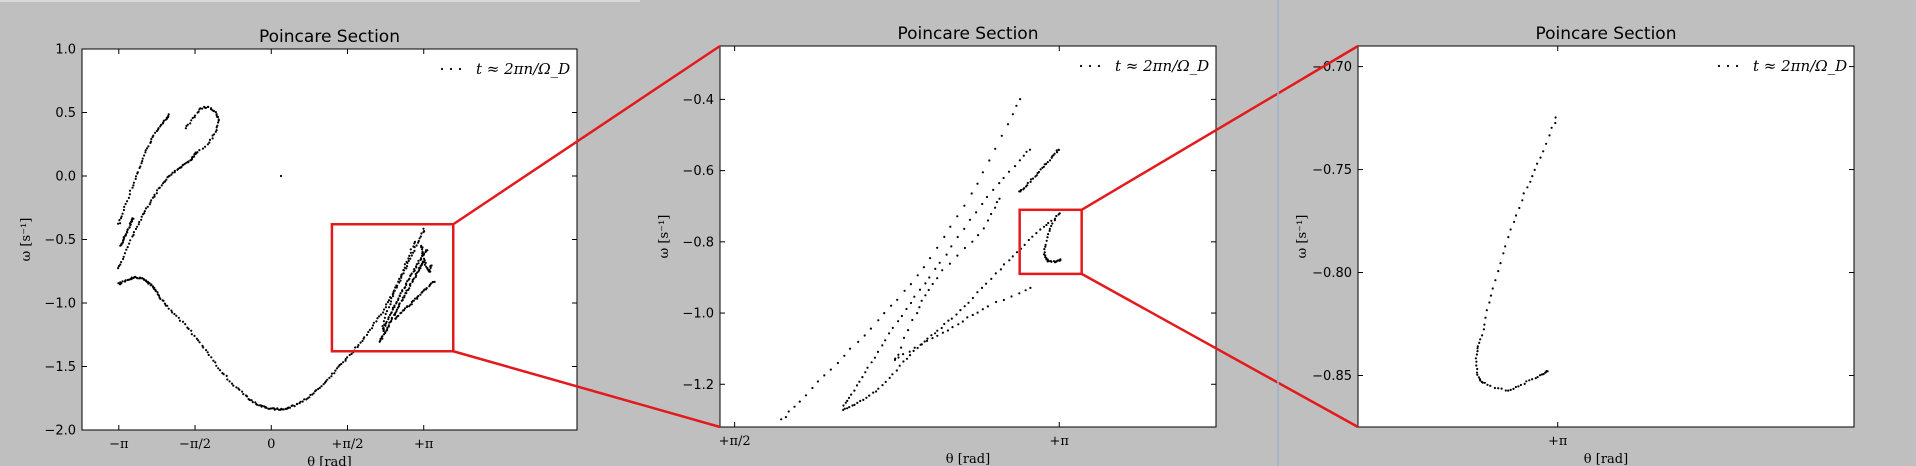 Image resolution: width=1916 pixels, height=466 pixels. Describe the element at coordinates (451, 69) in the screenshot. I see `legend-marker` at that location.